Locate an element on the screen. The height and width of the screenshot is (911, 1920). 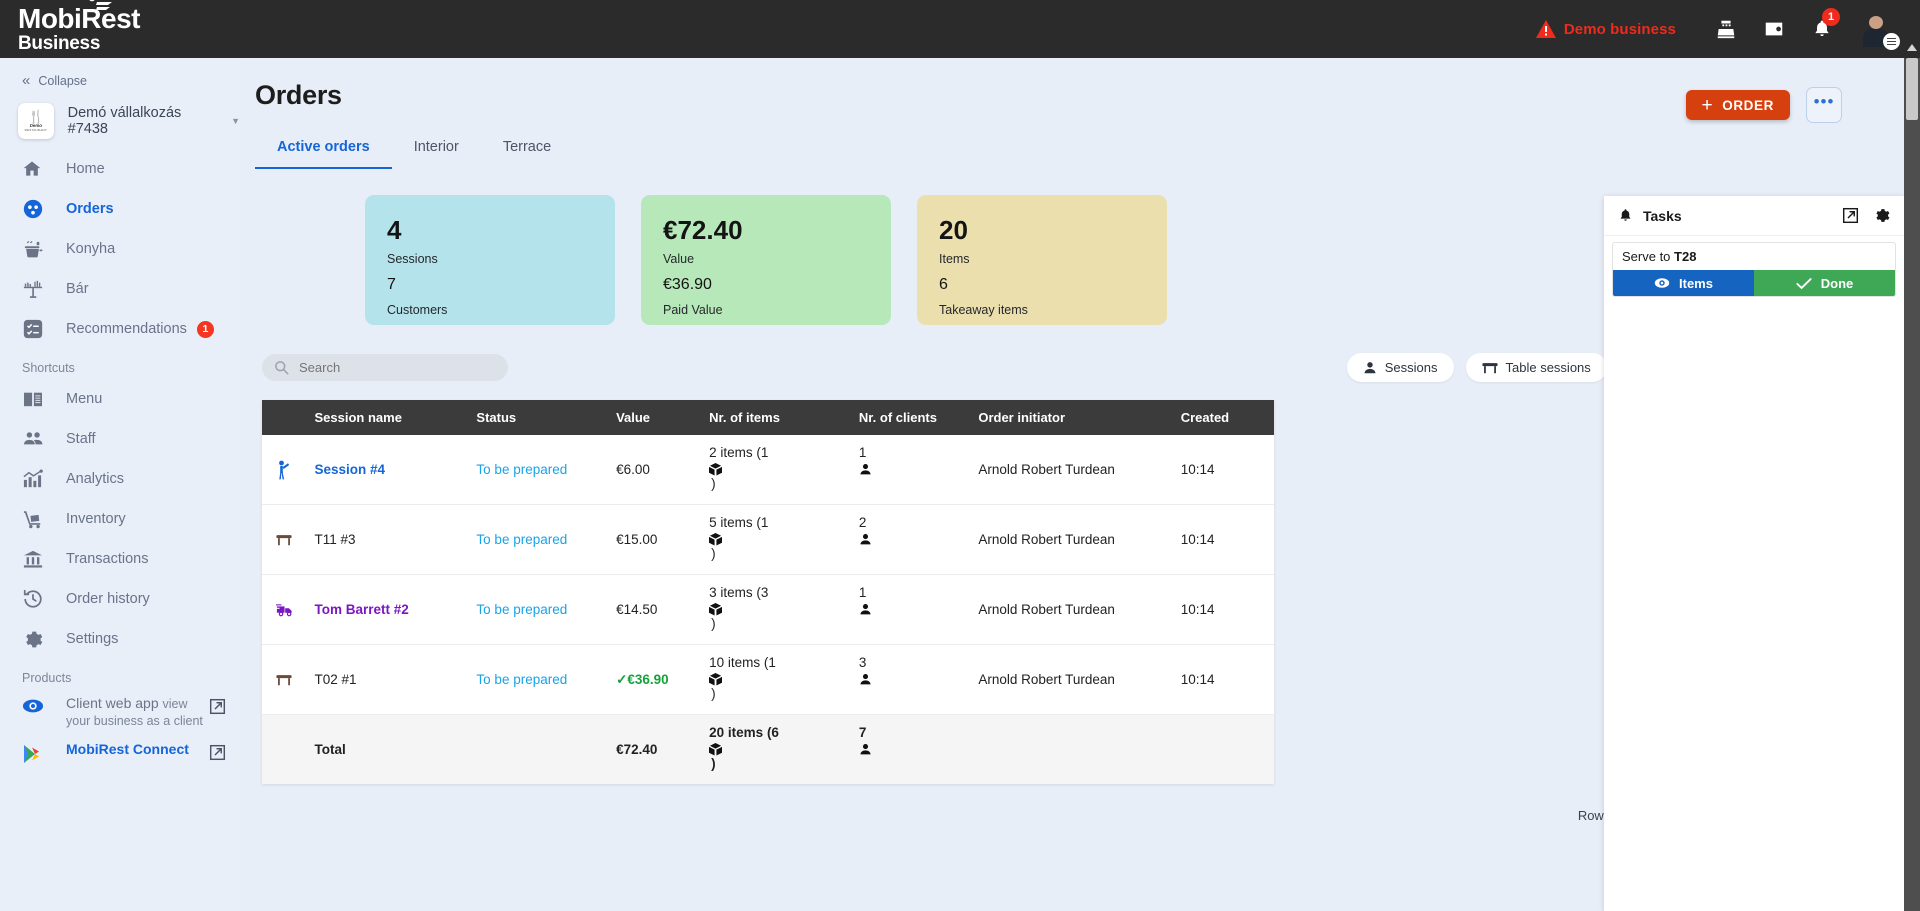
row-nr-clients: 2 is located at coordinates (910, 539).